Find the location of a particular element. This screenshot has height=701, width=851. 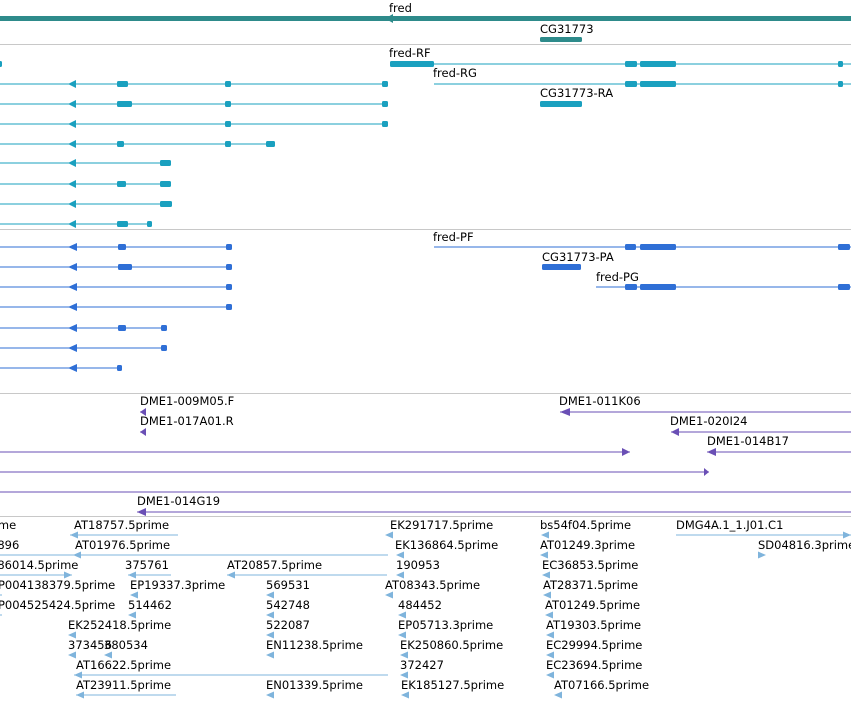

feature-label: EP05713.3prime is located at coordinates (445, 625).